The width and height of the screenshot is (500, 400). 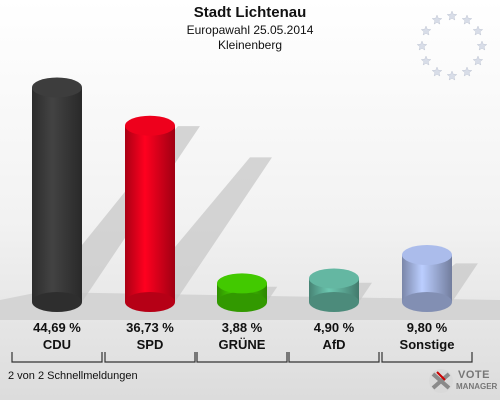 What do you see at coordinates (242, 327) in the screenshot?
I see `value-label: 3,88 %` at bounding box center [242, 327].